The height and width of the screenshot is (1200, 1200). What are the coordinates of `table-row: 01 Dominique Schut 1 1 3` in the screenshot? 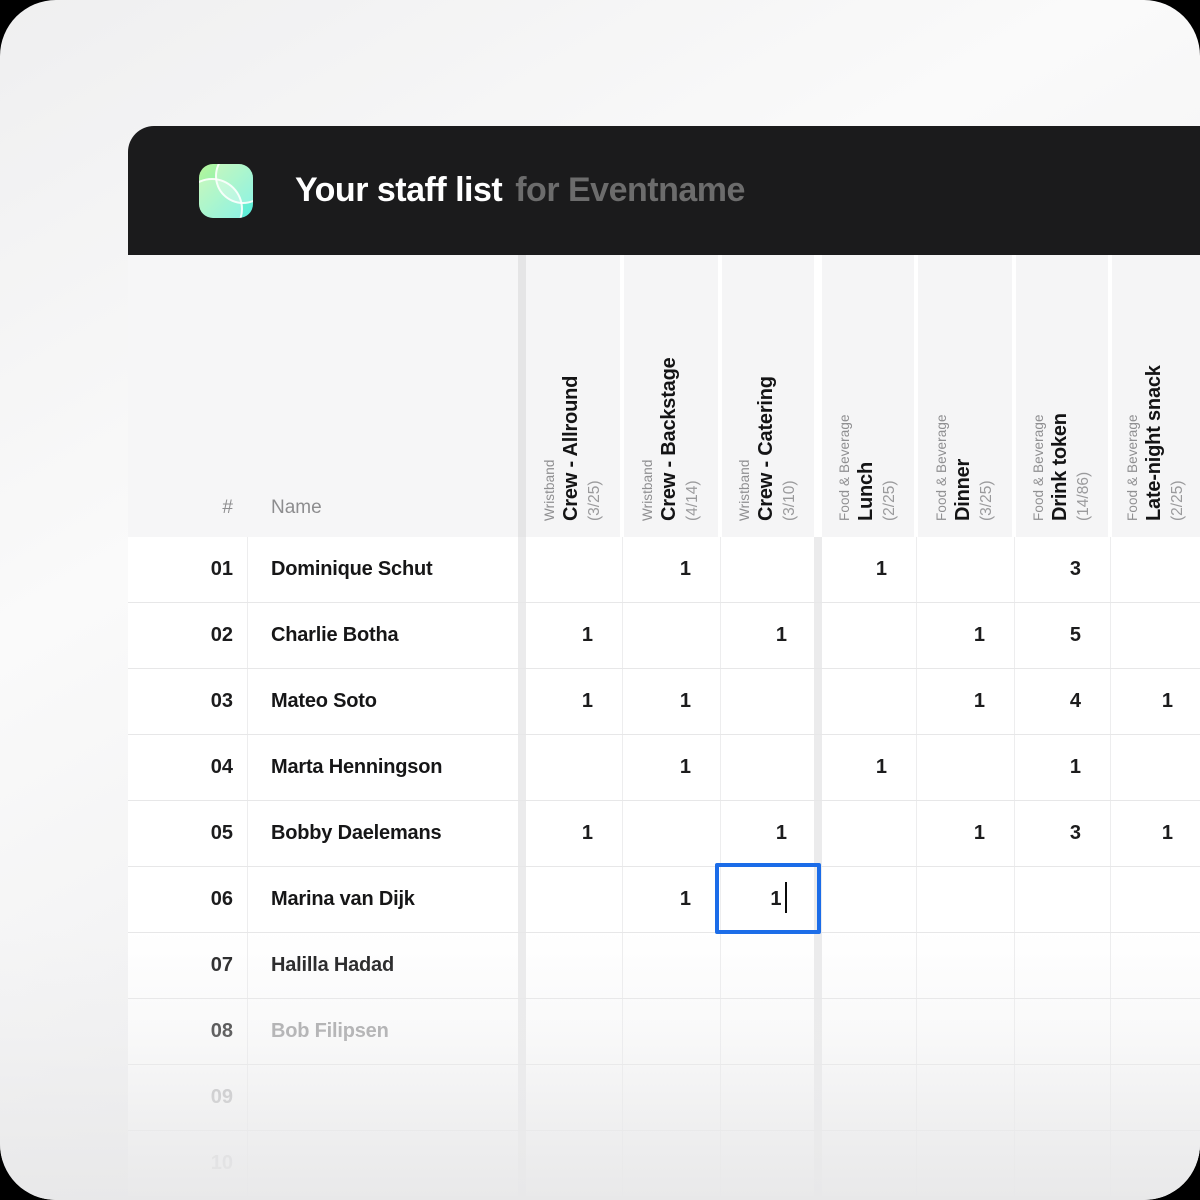 It's located at (664, 570).